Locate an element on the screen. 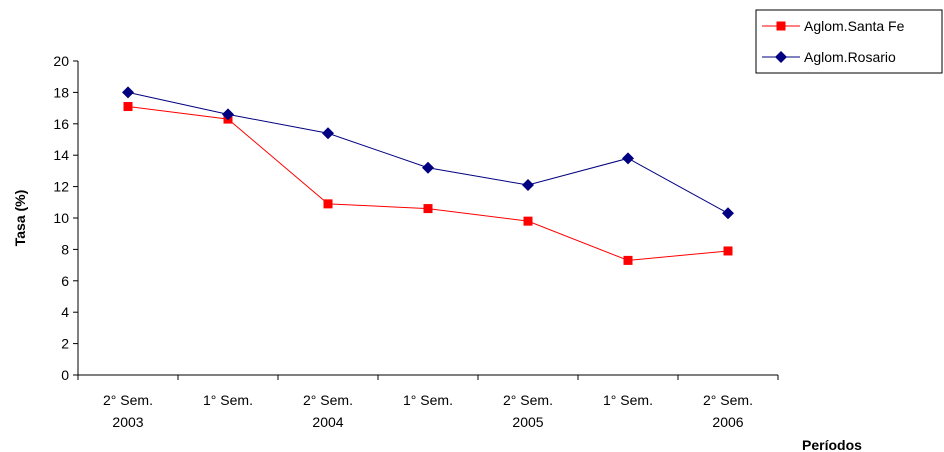  y-tick-label: 10 is located at coordinates (61, 218).